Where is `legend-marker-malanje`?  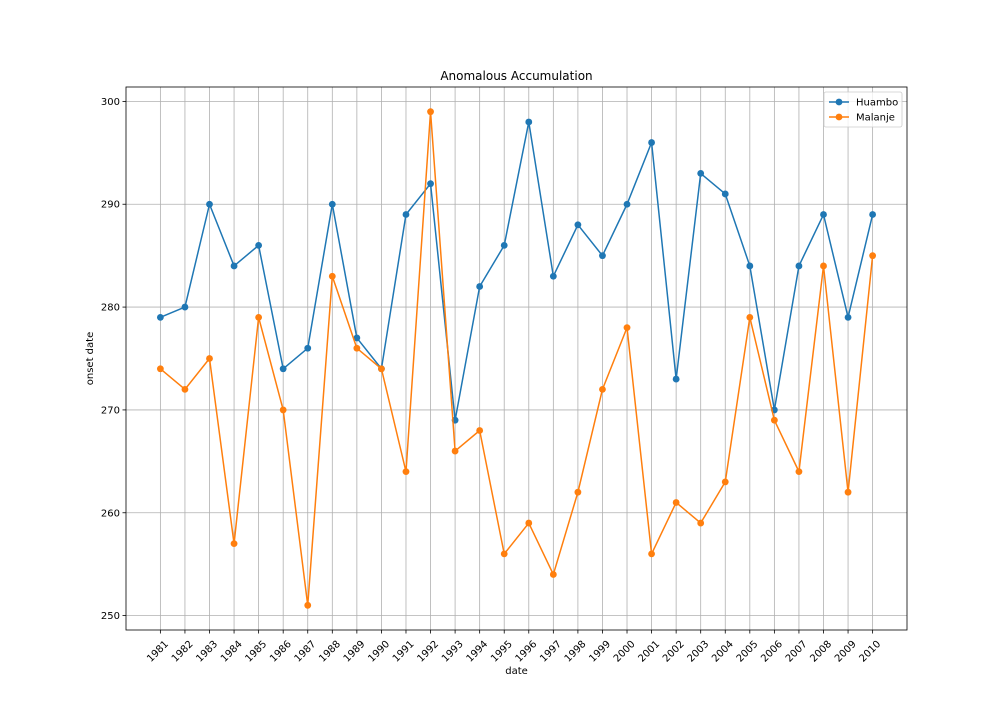
legend-marker-malanje is located at coordinates (839, 117).